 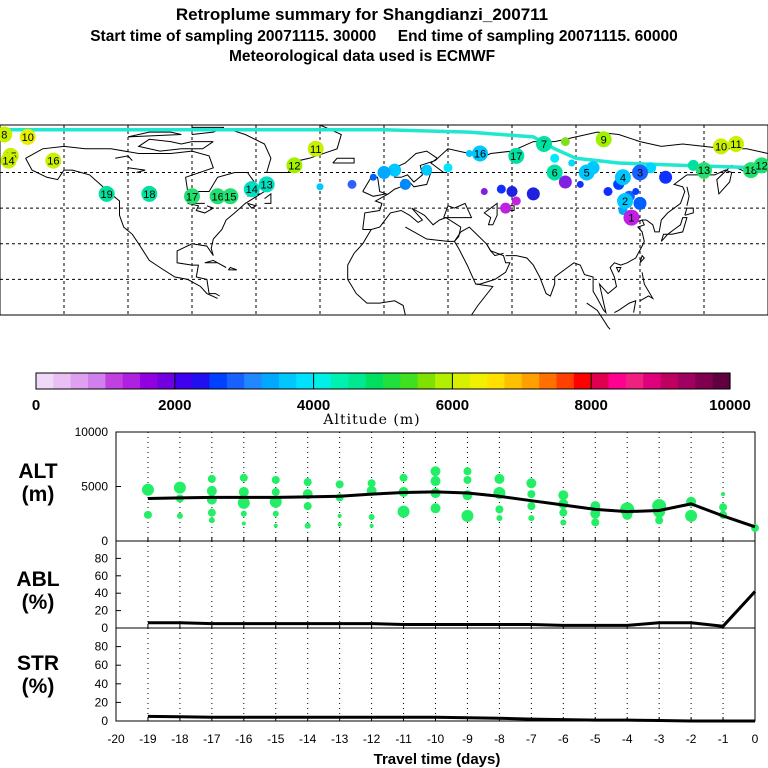 I want to click on str-y-tick-label: 60, so click(x=102, y=665).